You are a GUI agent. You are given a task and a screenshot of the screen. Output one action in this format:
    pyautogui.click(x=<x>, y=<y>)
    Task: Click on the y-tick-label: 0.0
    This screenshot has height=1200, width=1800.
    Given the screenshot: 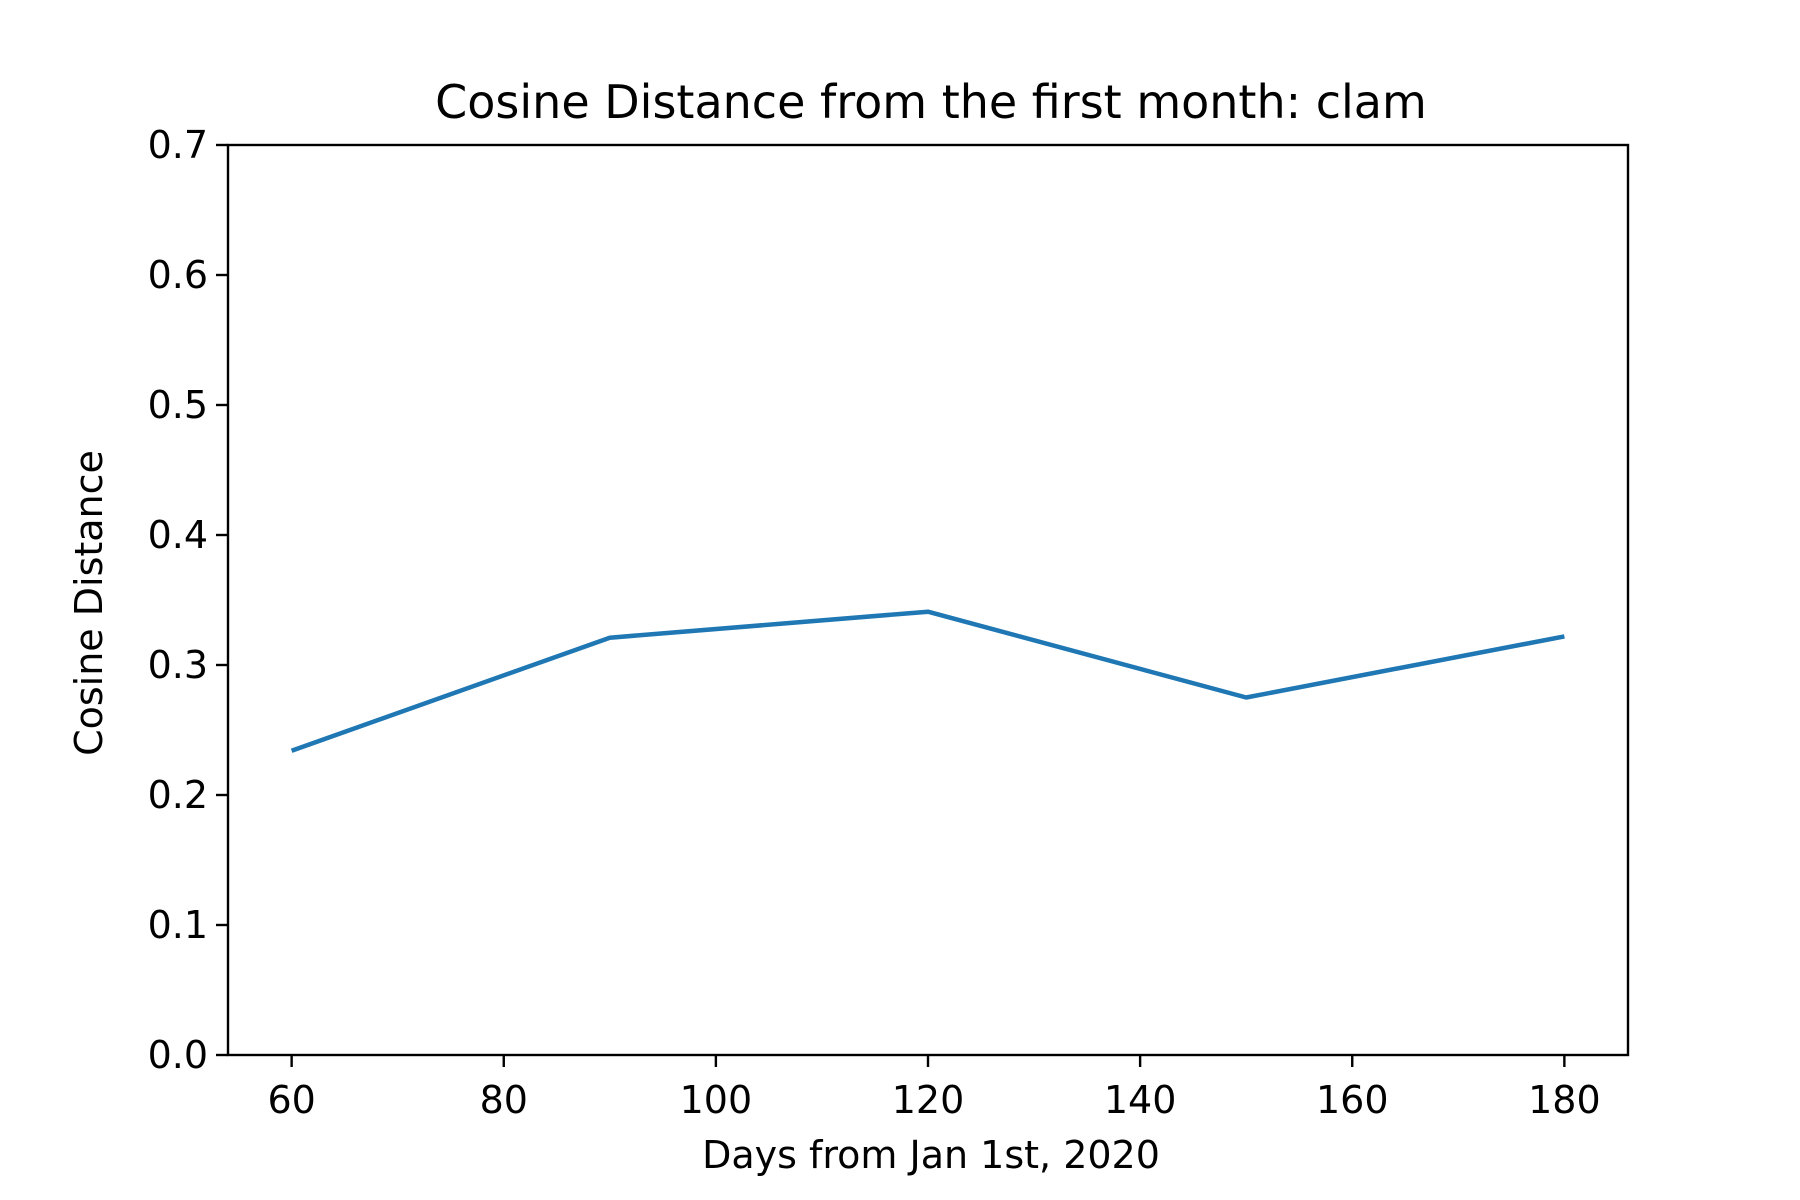 What is the action you would take?
    pyautogui.click(x=178, y=1055)
    